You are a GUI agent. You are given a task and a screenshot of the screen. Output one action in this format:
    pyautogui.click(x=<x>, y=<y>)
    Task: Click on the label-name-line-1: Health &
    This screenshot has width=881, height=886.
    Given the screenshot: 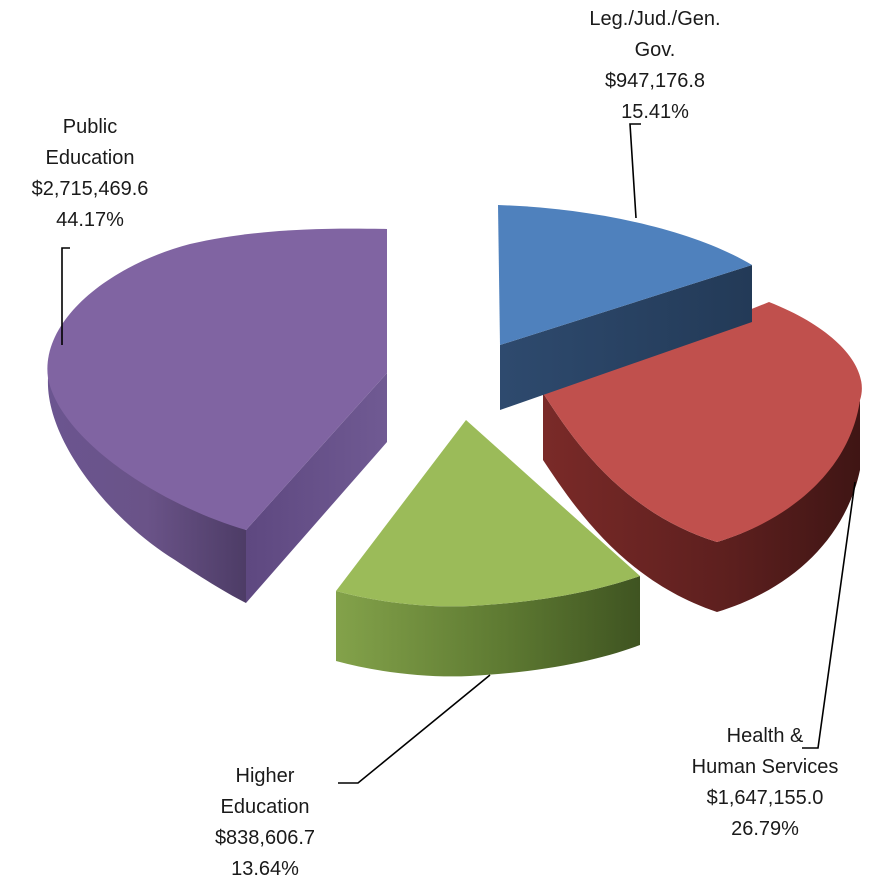 What is the action you would take?
    pyautogui.click(x=765, y=736)
    